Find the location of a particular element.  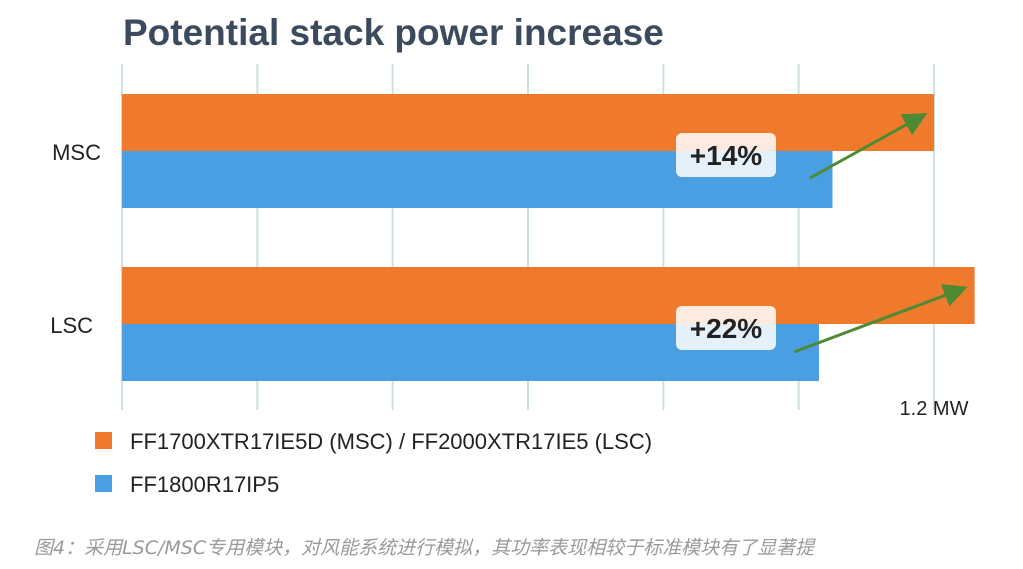

pct-label-lsc-bg is located at coordinates (726, 328).